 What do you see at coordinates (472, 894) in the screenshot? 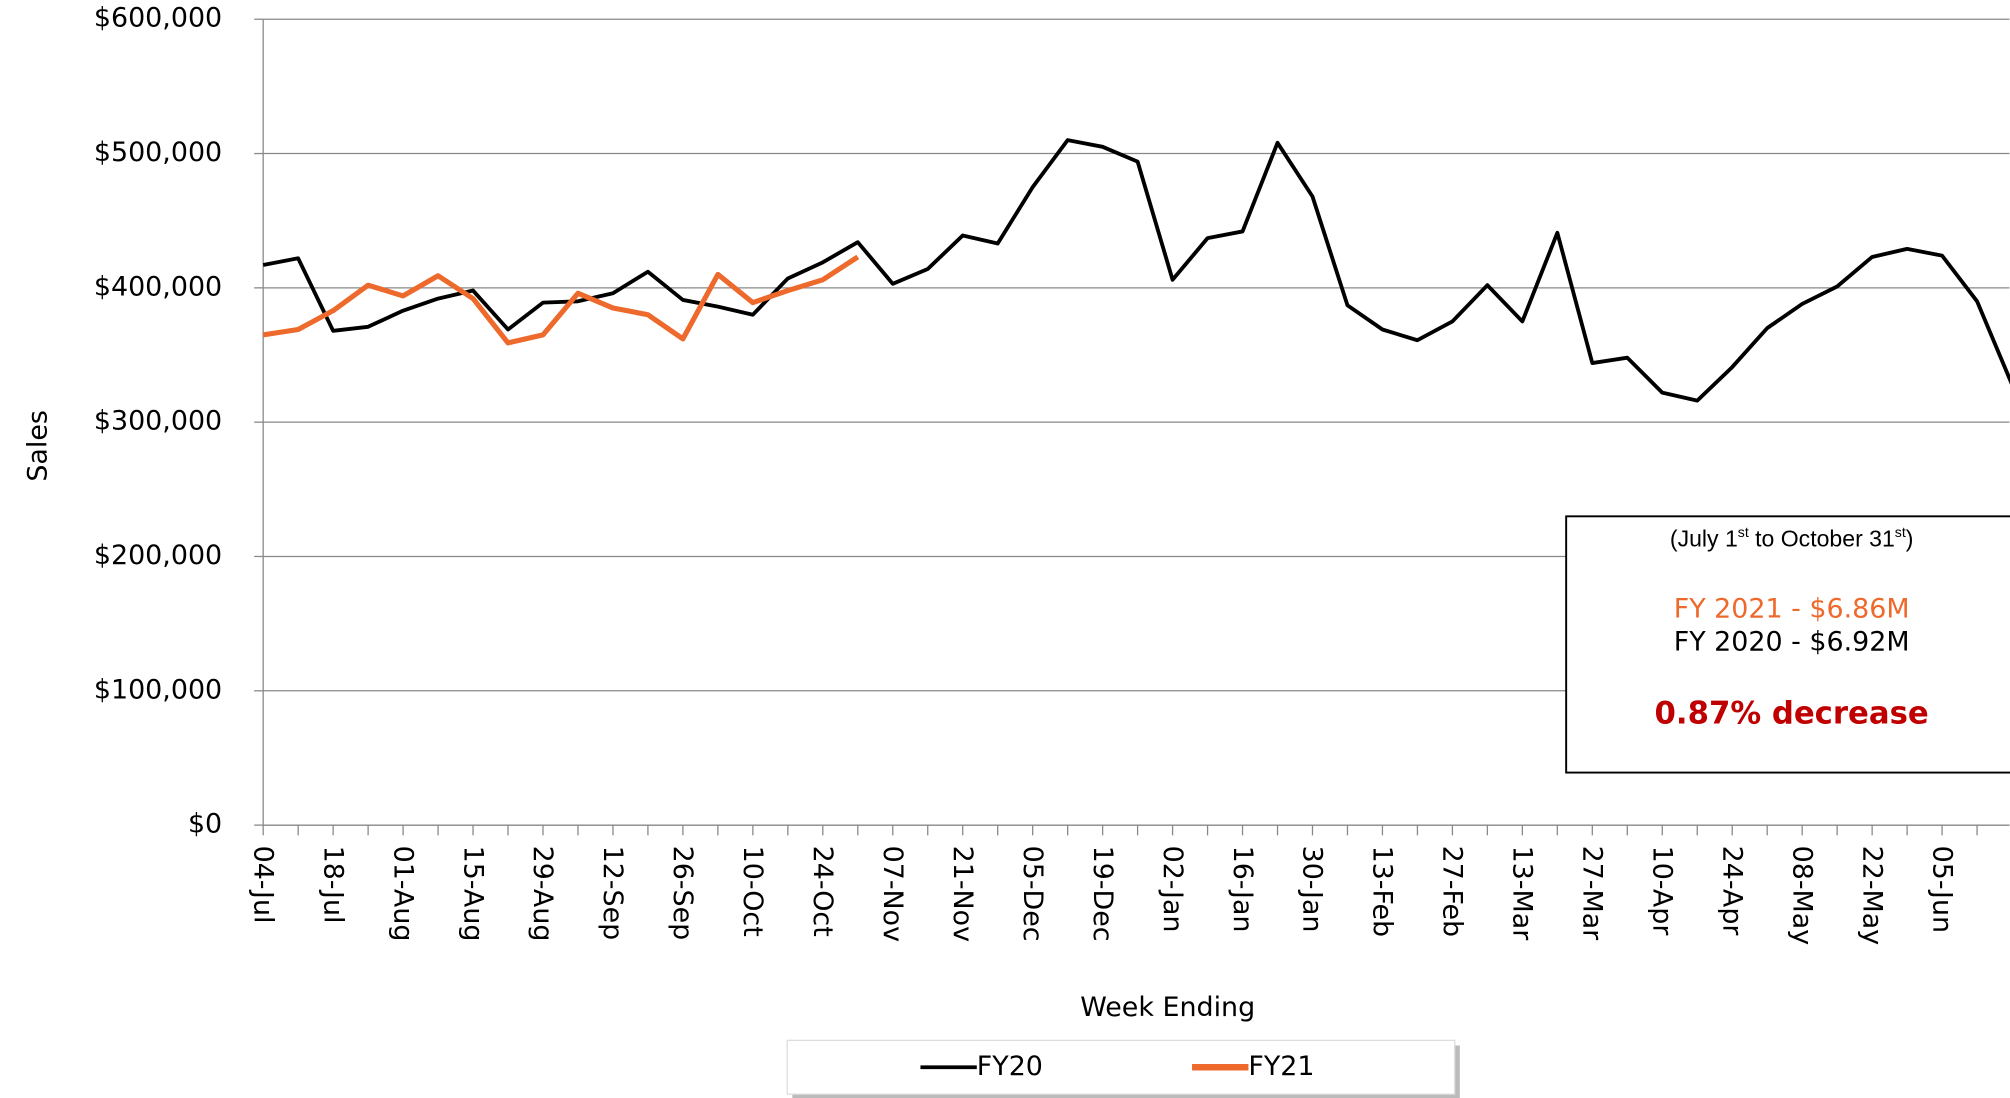
I see `x-tick-label: 15-Aug` at bounding box center [472, 894].